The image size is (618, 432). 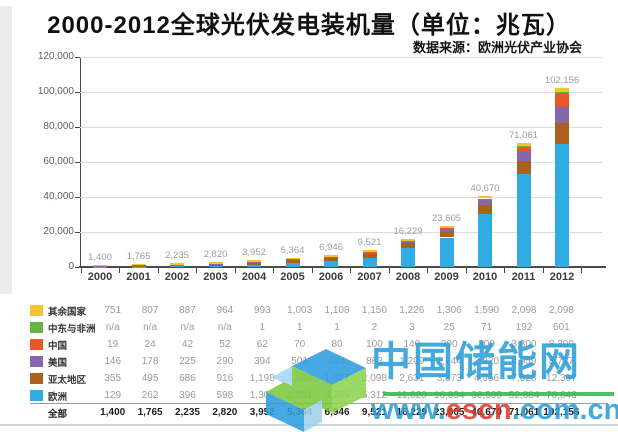 I want to click on table-cell: 4,956, so click(x=487, y=378).